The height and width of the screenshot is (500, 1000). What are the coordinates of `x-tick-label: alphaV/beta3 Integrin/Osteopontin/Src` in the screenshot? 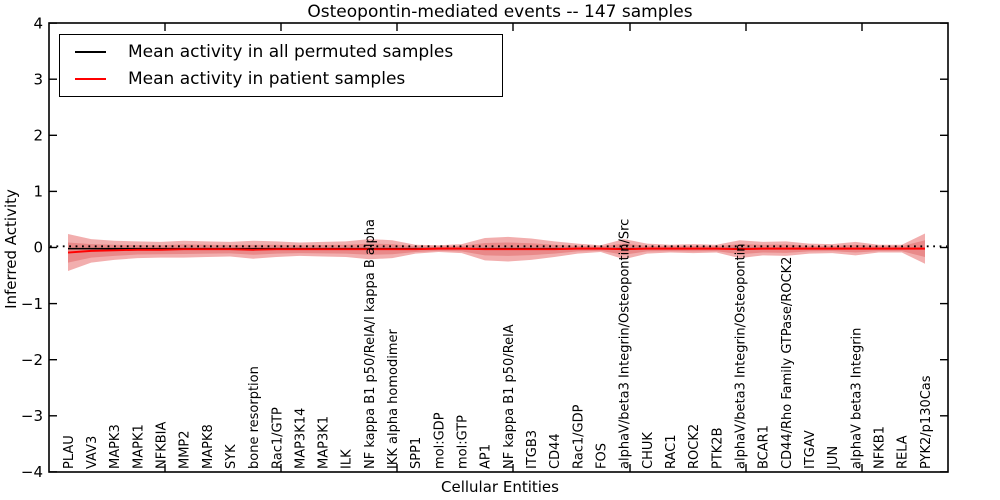 It's located at (625, 344).